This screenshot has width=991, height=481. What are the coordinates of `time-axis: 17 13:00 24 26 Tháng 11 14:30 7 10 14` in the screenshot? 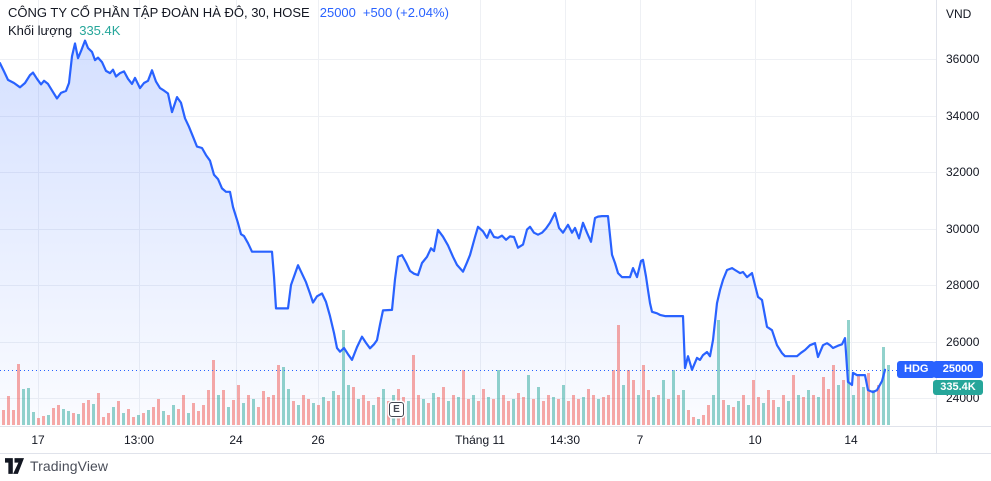 It's located at (495, 440).